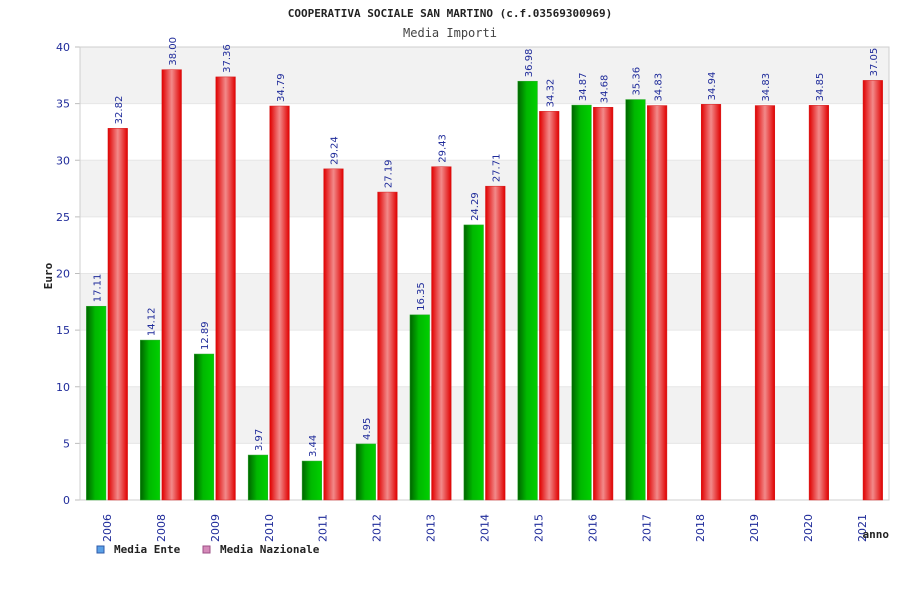 The width and height of the screenshot is (900, 600). What do you see at coordinates (441, 333) in the screenshot?
I see `bar-media-nazionale-2013` at bounding box center [441, 333].